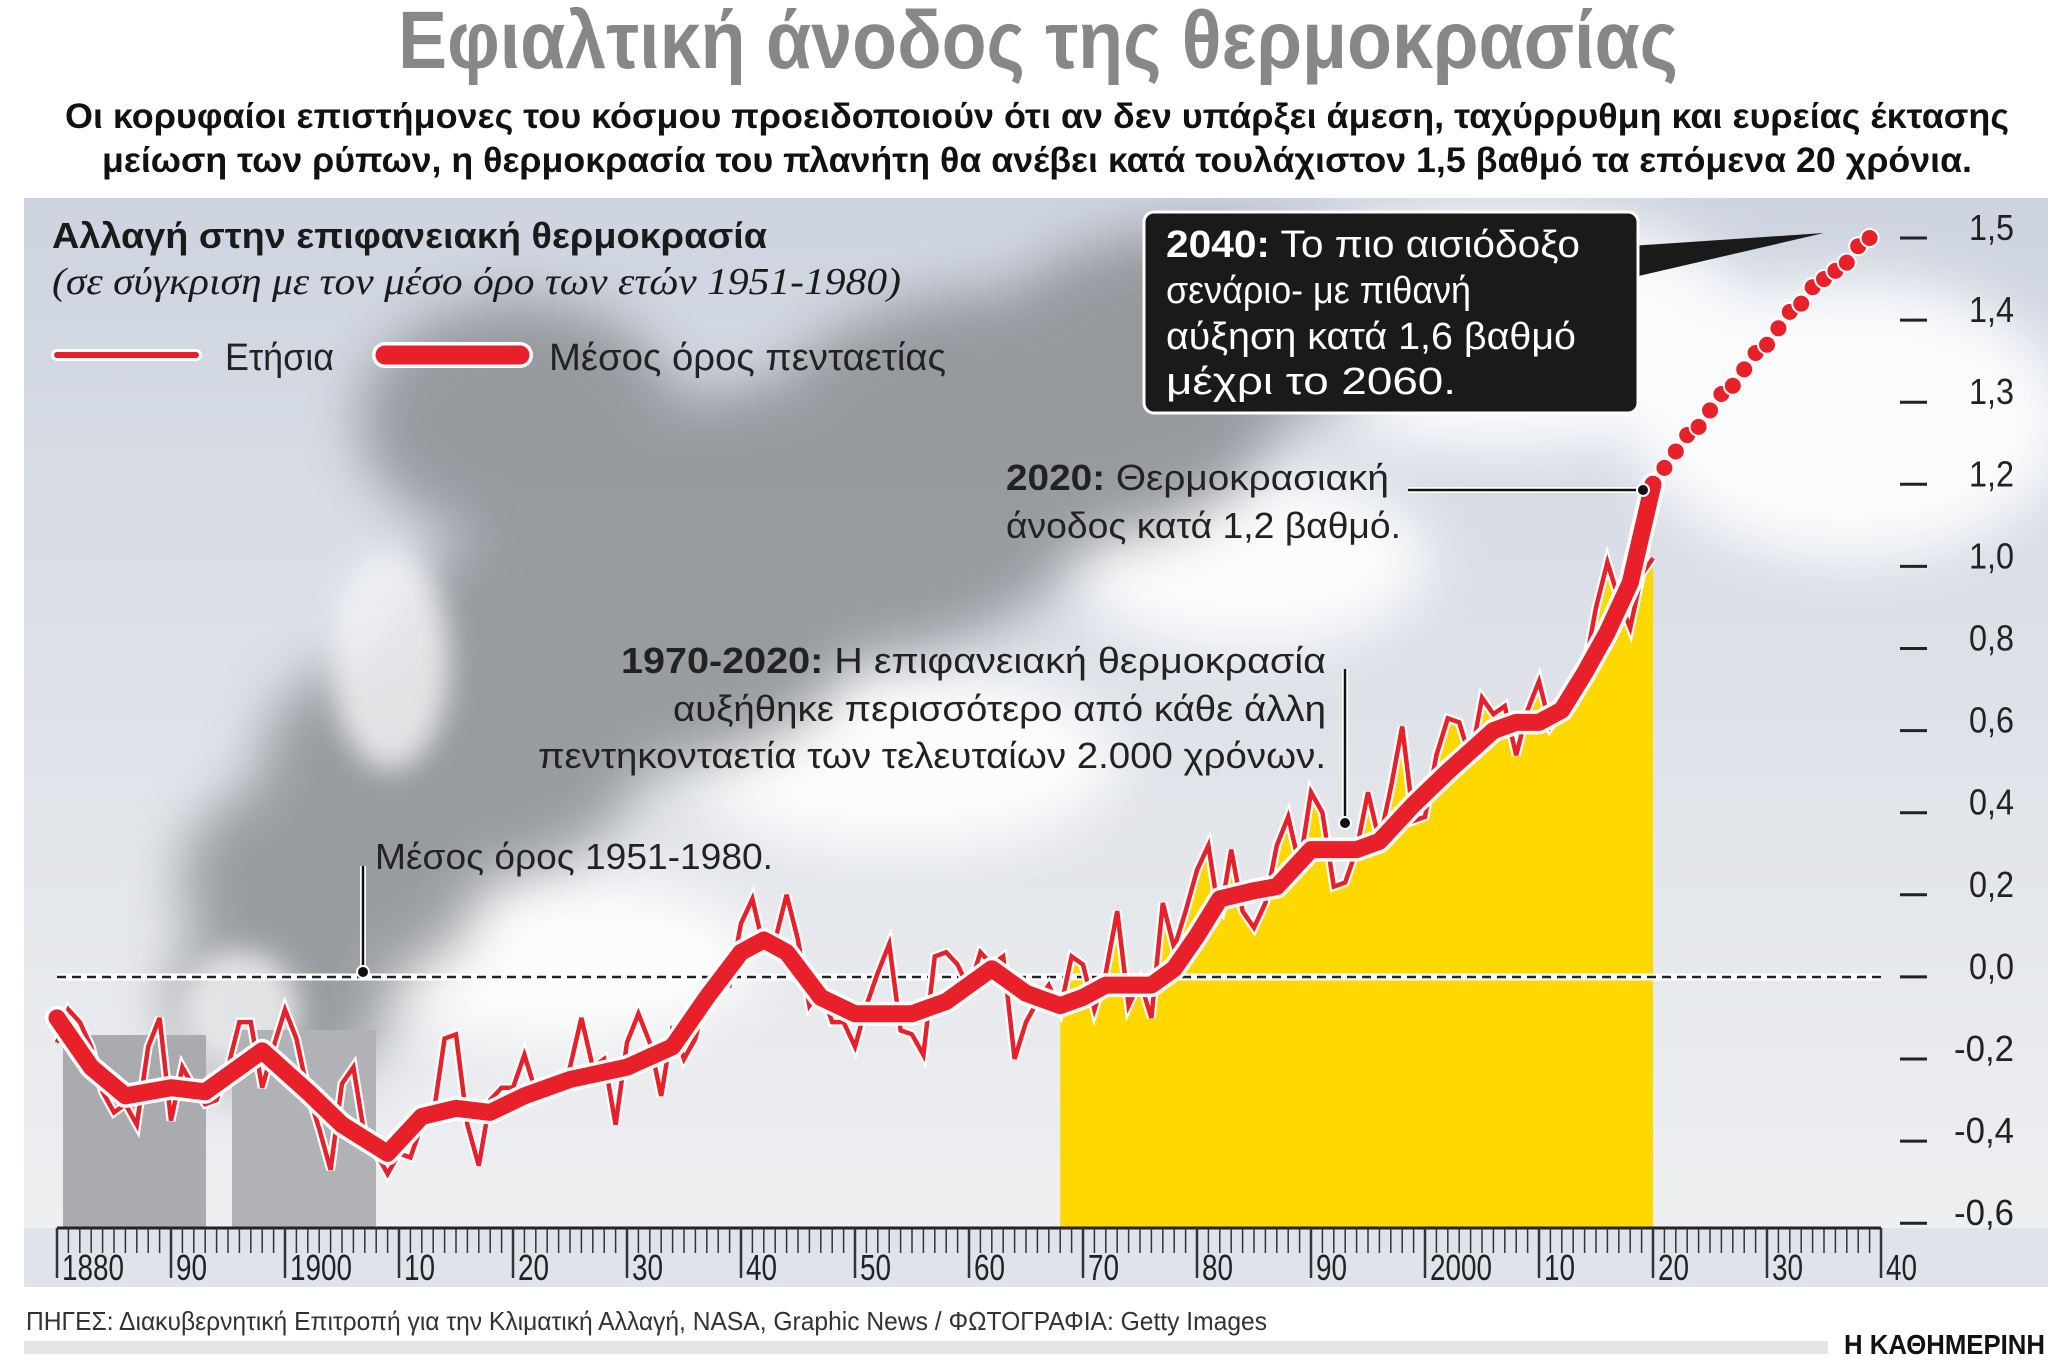 This screenshot has width=2048, height=1372. I want to click on annotation-2020-line-2: άνοδος κατά 1,2 βαθμό., so click(1203, 525).